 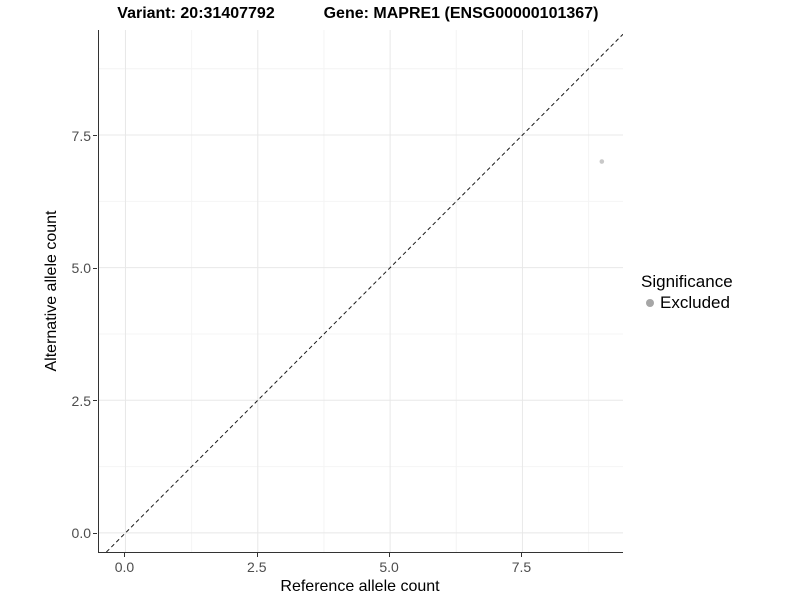 What do you see at coordinates (602, 161) in the screenshot?
I see `data-point-excluded` at bounding box center [602, 161].